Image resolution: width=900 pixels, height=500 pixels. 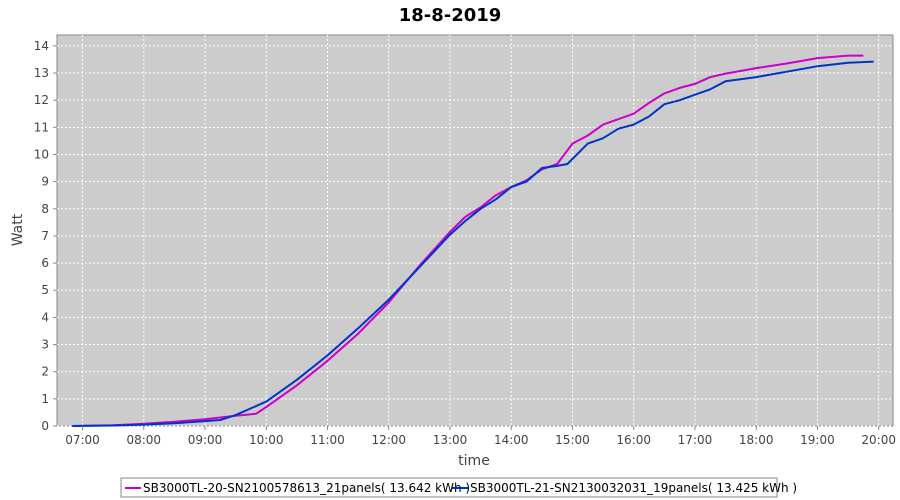 I want to click on legend-box, so click(x=449, y=487).